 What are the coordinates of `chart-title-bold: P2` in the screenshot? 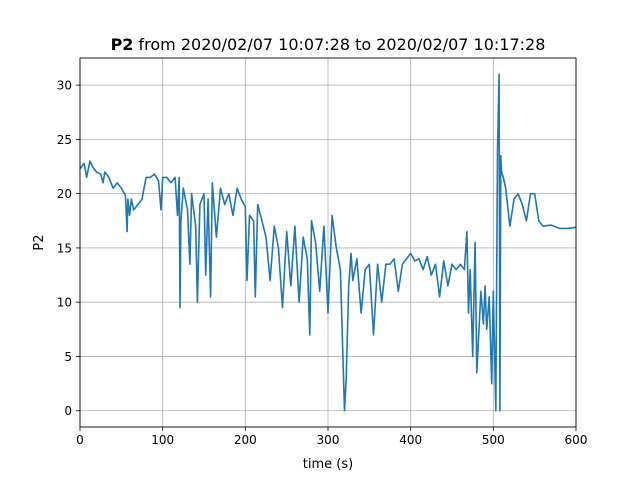 It's located at (122, 44).